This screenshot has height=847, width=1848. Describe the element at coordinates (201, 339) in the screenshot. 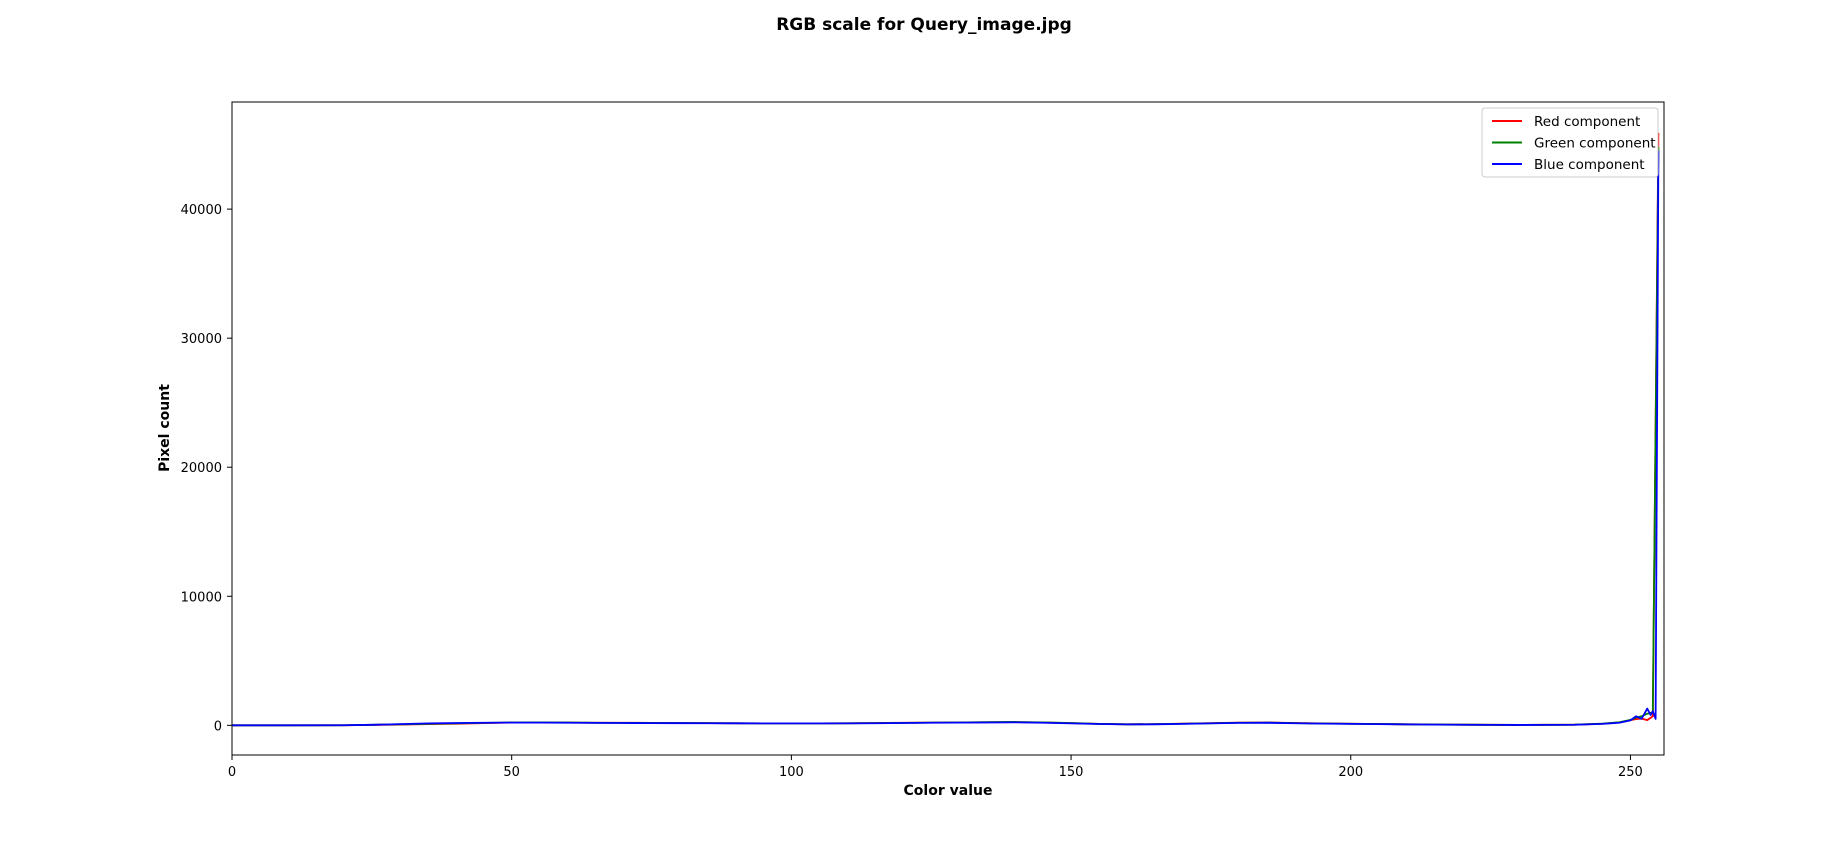

I see `y-tick-label-3: 30000` at that location.